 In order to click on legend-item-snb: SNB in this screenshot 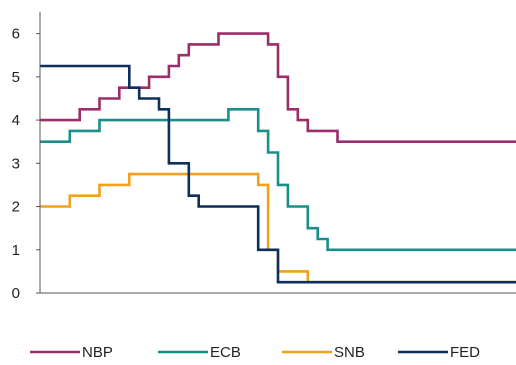, I will do `click(323, 352)`.